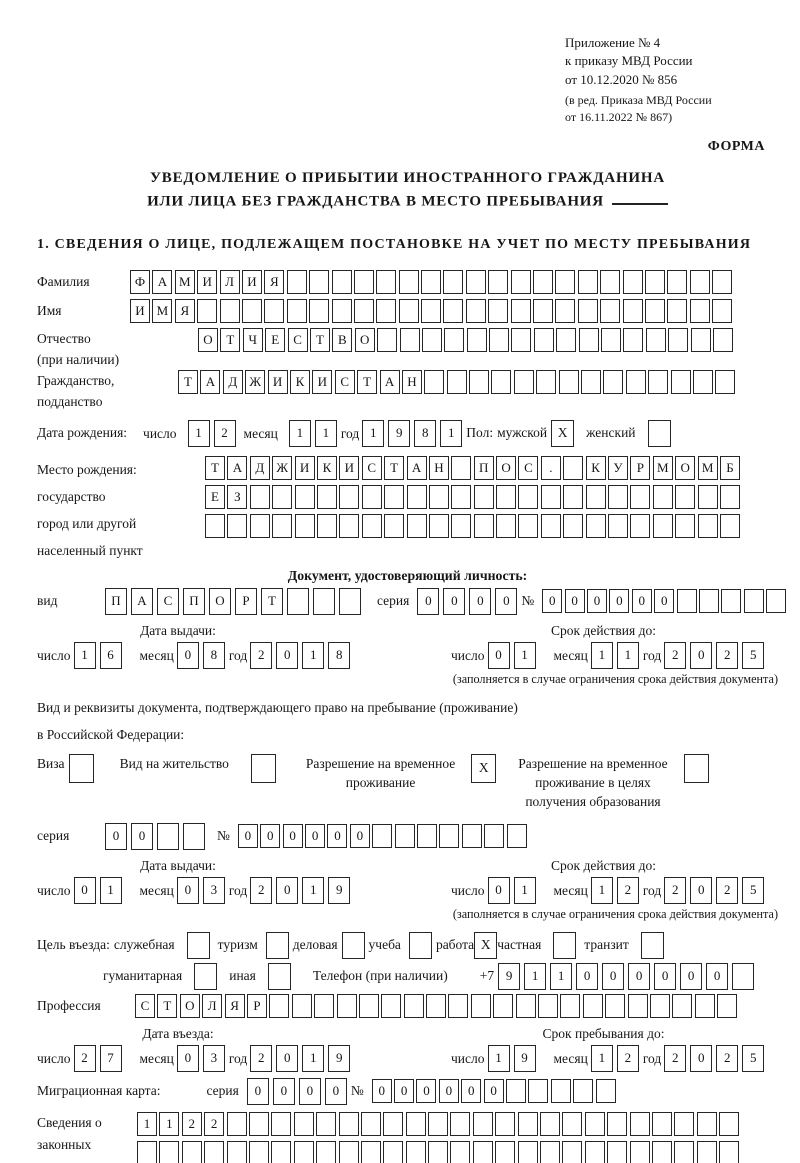 The image size is (800, 1163). I want to click on purpose-tourism-checkbox, so click(277, 945).